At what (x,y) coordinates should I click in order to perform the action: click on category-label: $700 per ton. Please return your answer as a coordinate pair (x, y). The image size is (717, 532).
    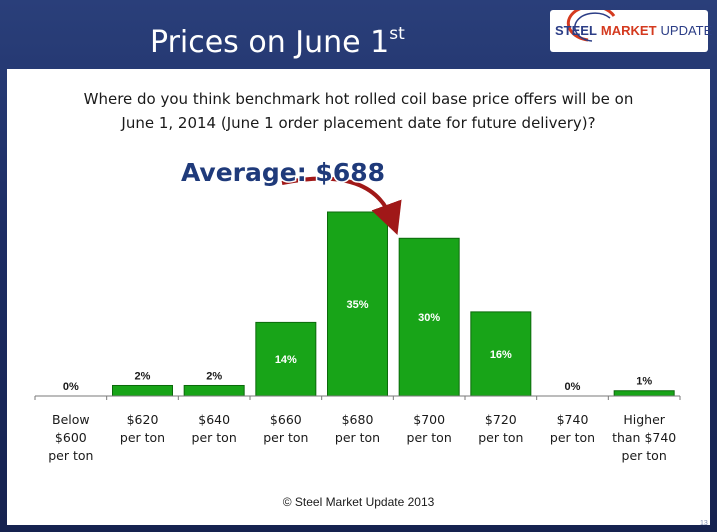
    Looking at the image, I should click on (429, 428).